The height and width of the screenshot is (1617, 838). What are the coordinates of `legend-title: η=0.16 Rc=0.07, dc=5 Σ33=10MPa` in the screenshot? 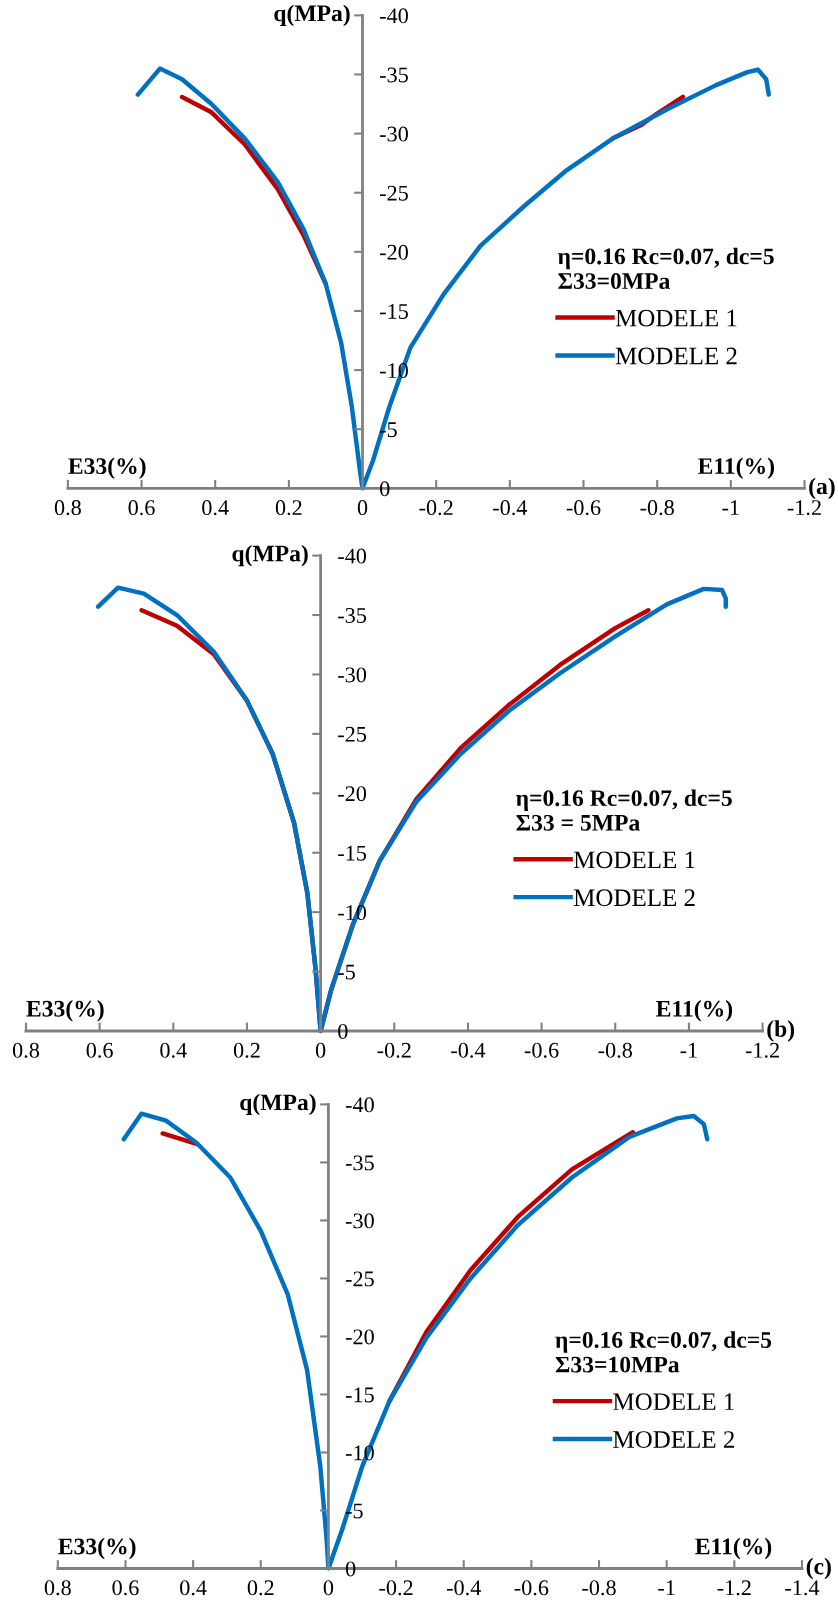 It's located at (663, 1352).